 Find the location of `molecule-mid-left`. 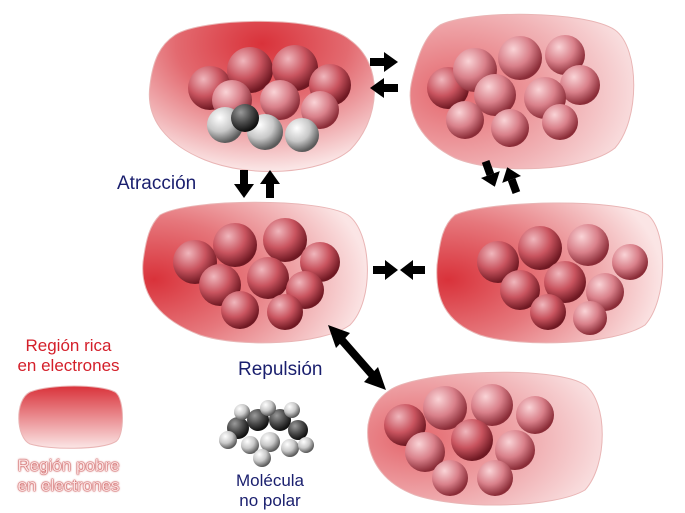

molecule-mid-left is located at coordinates (255, 272).